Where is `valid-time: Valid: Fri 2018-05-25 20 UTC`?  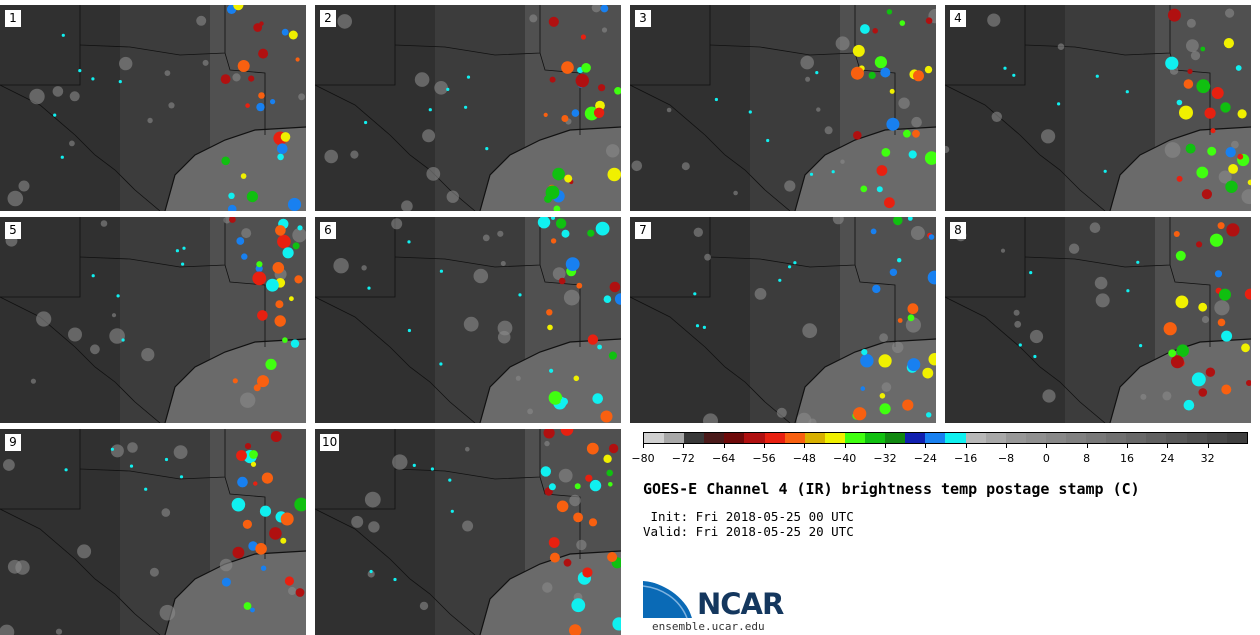 valid-time: Valid: Fri 2018-05-25 20 UTC is located at coordinates (748, 531).